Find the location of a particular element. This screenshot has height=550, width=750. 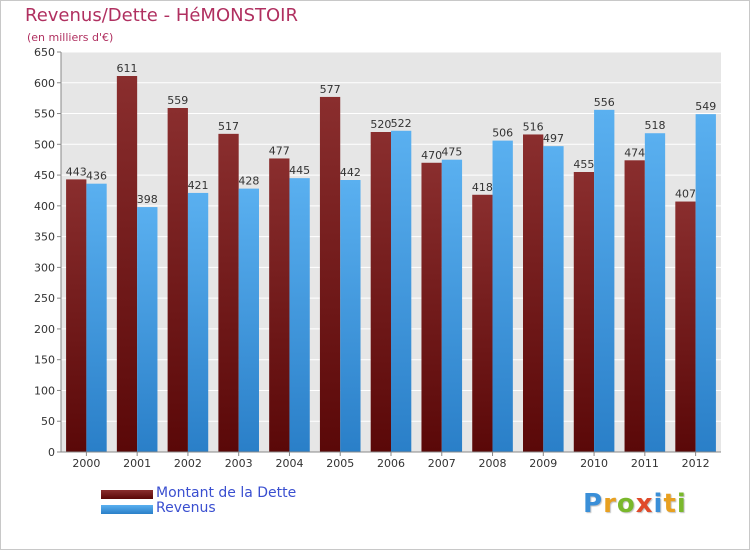

value-label-revenue: 398 is located at coordinates (147, 199).